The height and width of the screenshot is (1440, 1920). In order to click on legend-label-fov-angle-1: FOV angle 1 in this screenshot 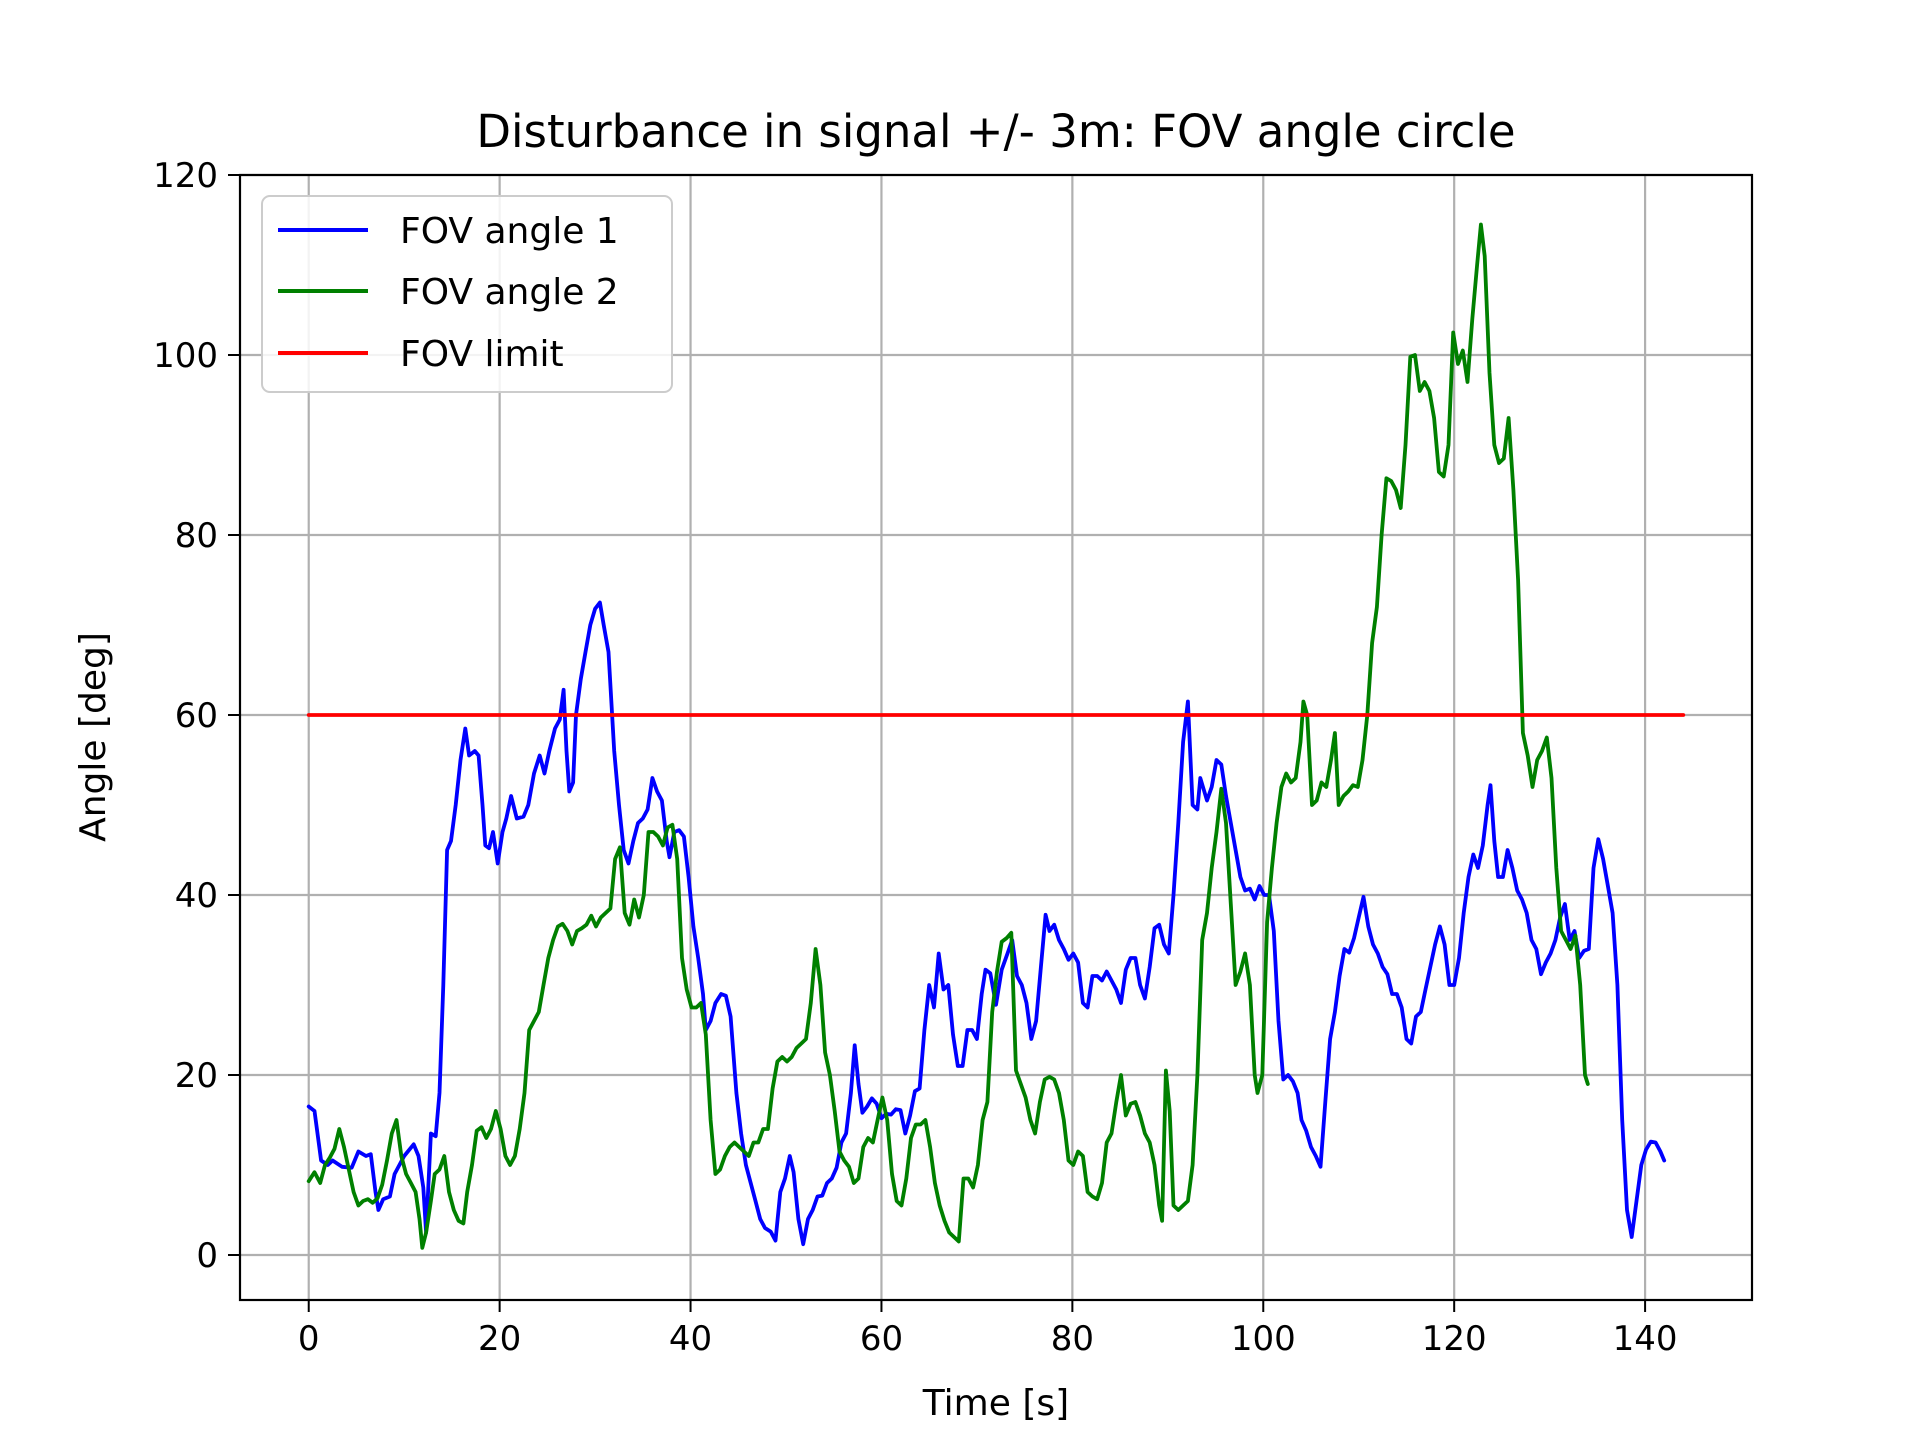, I will do `click(509, 231)`.